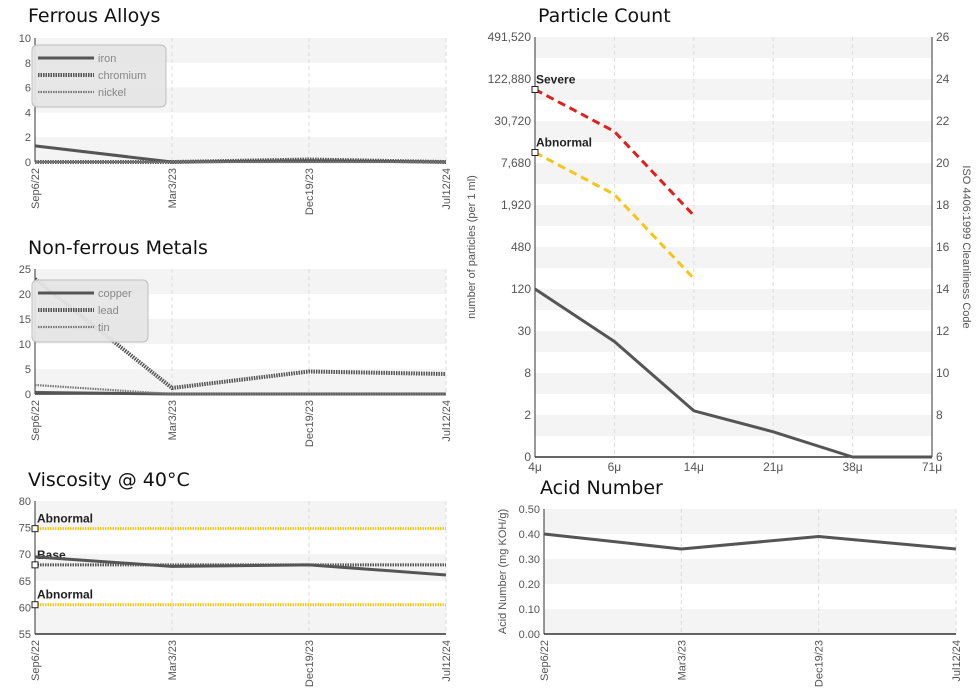  I want to click on nonferrous-title: Non-ferrous Metals, so click(118, 248).